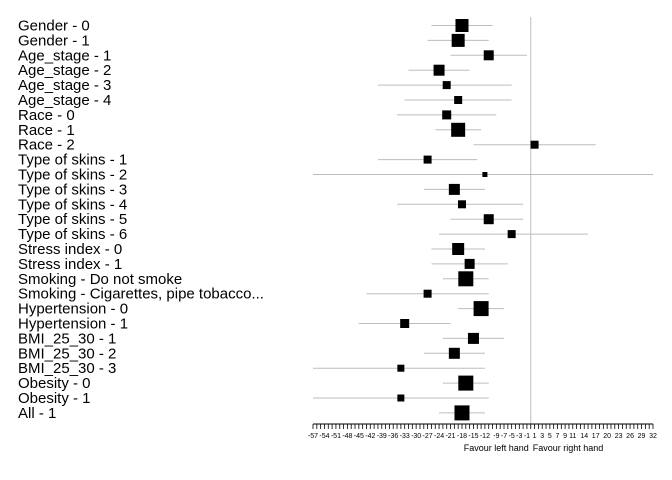 This screenshot has width=672, height=480. Describe the element at coordinates (642, 436) in the screenshot. I see `x-tick-label: 29` at that location.